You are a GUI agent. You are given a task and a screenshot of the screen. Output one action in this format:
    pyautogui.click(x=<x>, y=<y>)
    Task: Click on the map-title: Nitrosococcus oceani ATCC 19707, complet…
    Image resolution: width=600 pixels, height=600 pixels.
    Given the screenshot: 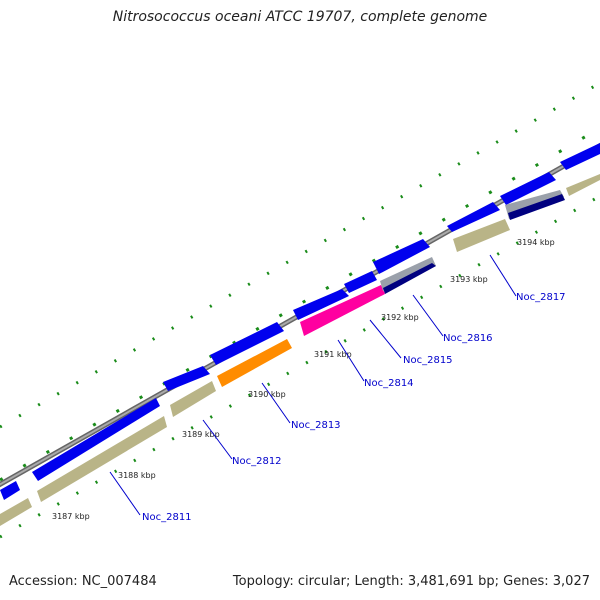 What is the action you would take?
    pyautogui.click(x=300, y=17)
    